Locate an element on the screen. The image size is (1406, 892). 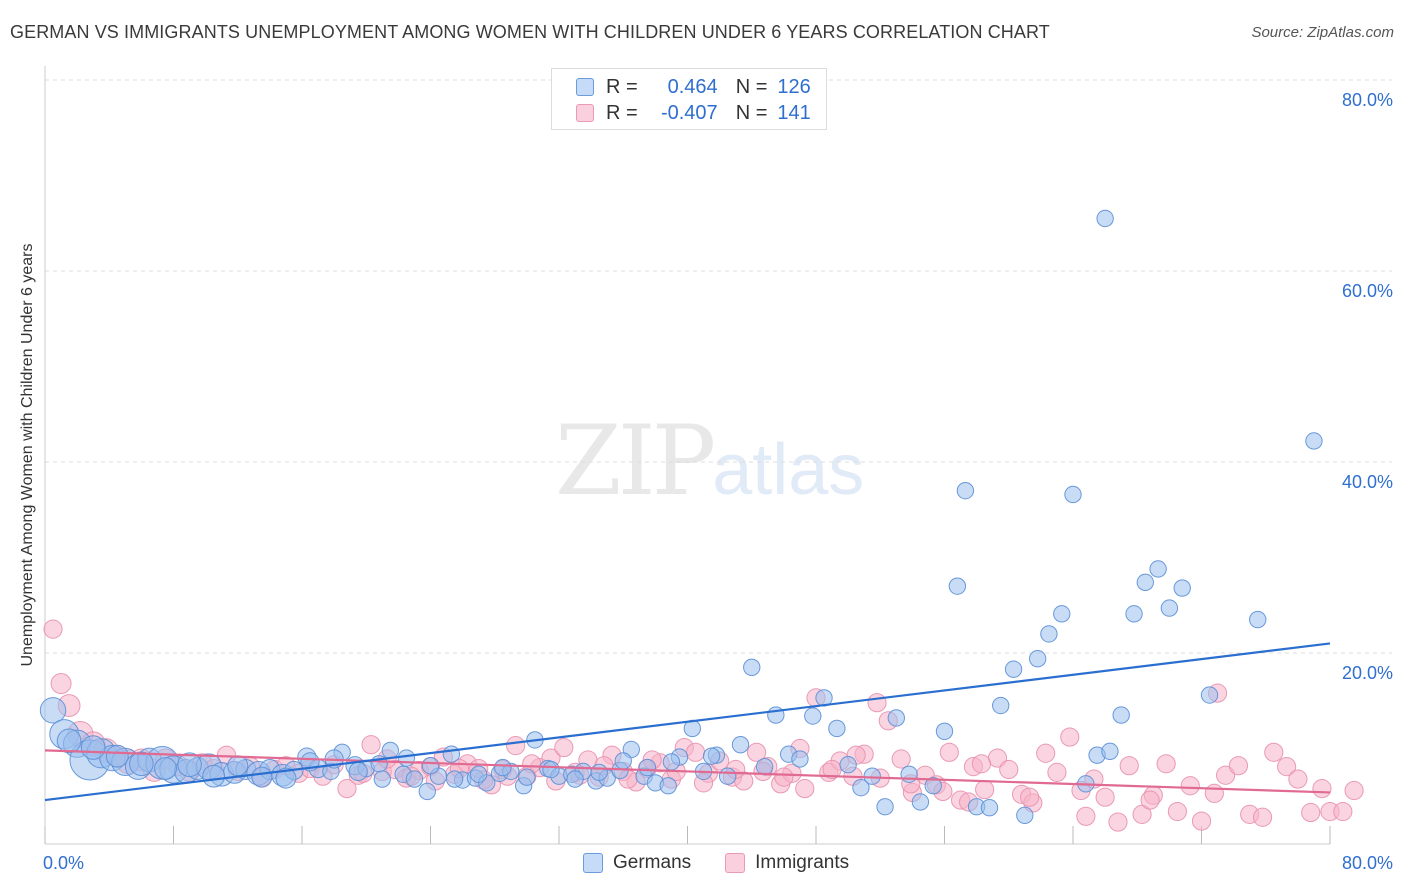
correlation-legend: R = 0.464 N = 126 R = -0.407 N = 141 is located at coordinates (689, 99).